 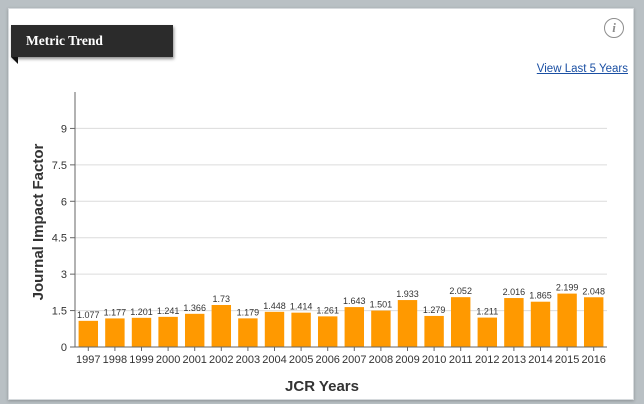 I want to click on x-axis-title: JCR Years, so click(x=322, y=386).